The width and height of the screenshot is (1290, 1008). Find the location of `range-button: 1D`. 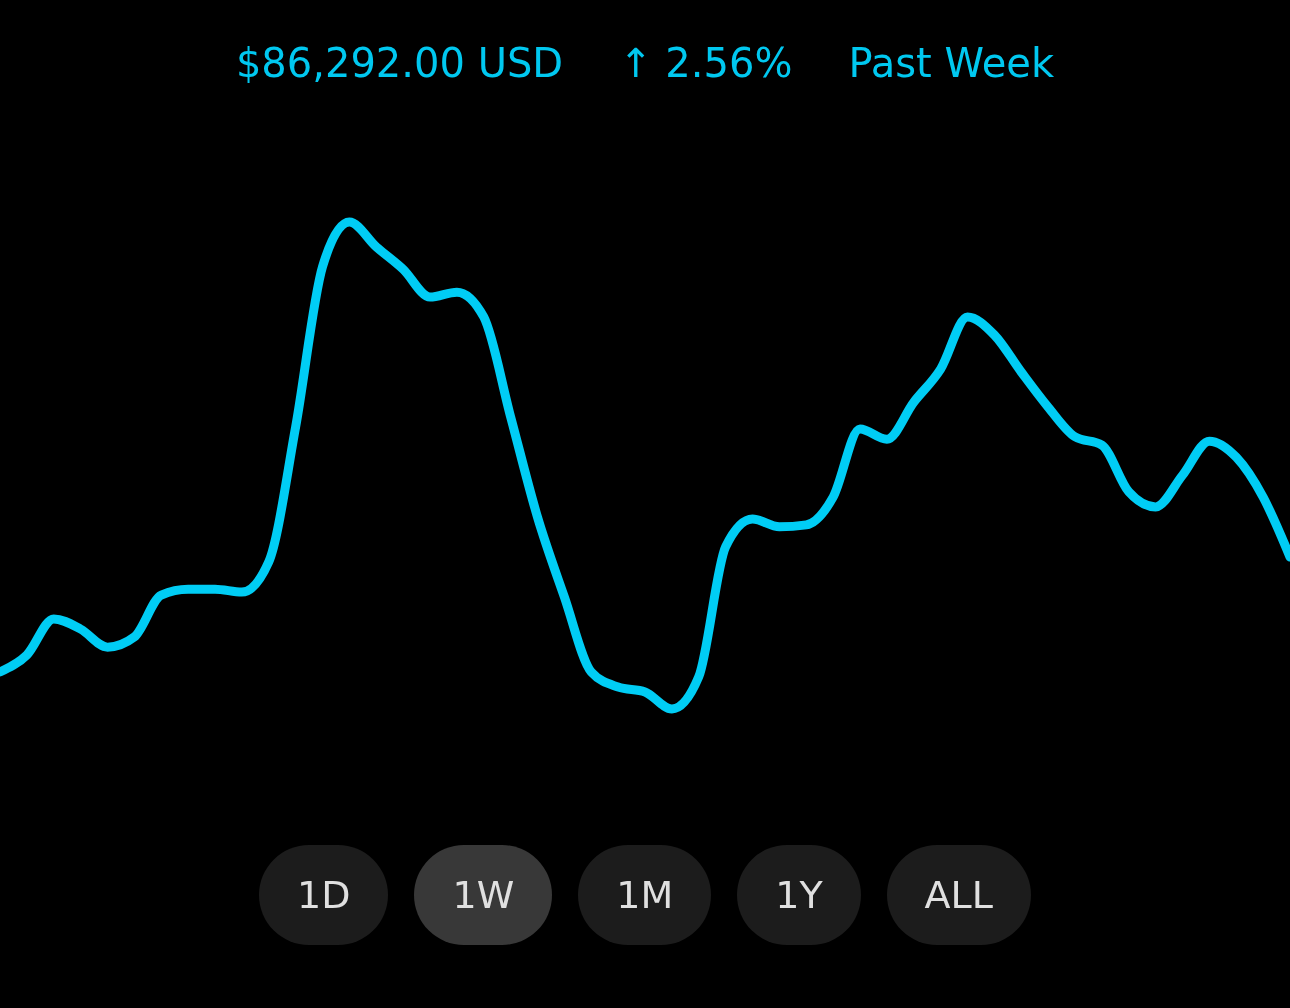

range-button: 1D is located at coordinates (324, 895).